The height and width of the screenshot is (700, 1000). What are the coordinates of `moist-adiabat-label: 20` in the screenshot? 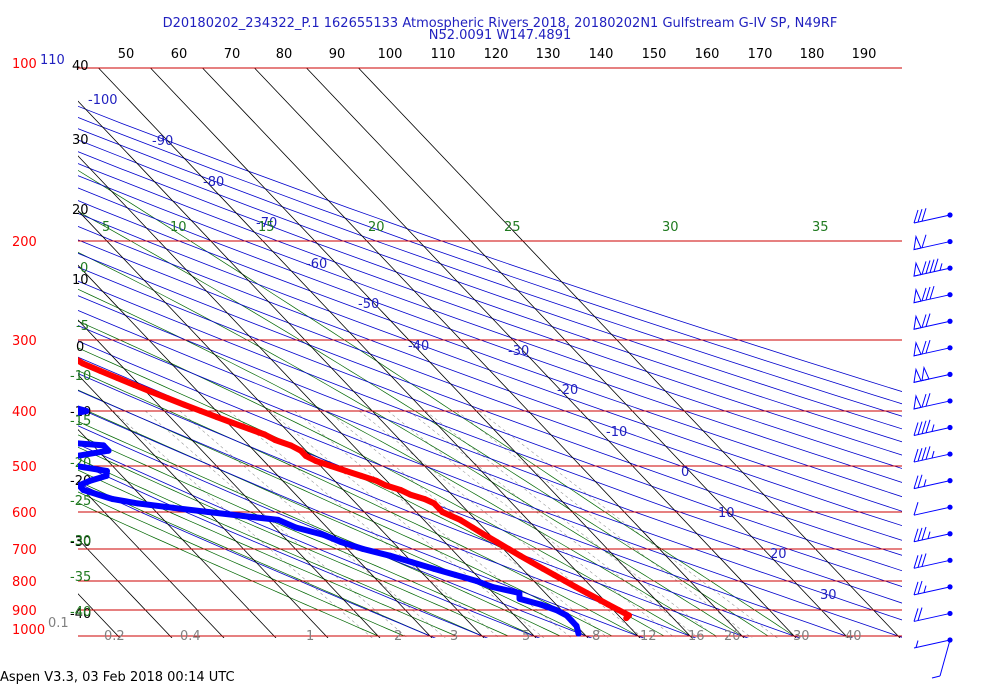 It's located at (376, 227).